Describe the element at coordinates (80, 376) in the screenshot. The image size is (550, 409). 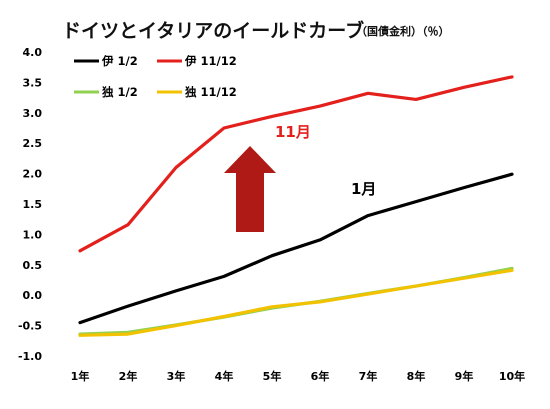
I see `x-tick-label: 1年` at that location.